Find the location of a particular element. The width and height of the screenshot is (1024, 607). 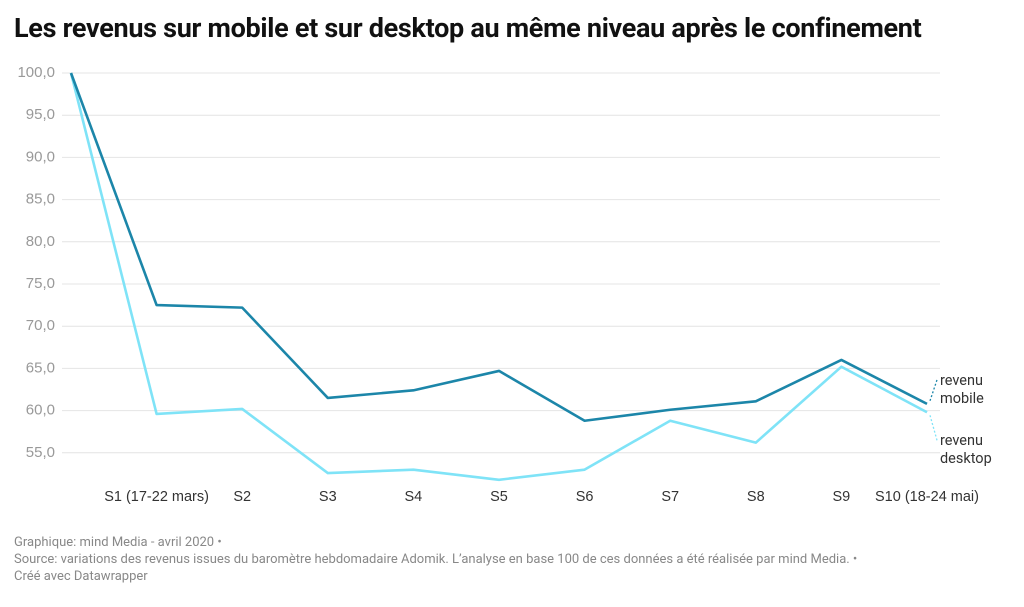

x-tick-label: S2 is located at coordinates (242, 497).